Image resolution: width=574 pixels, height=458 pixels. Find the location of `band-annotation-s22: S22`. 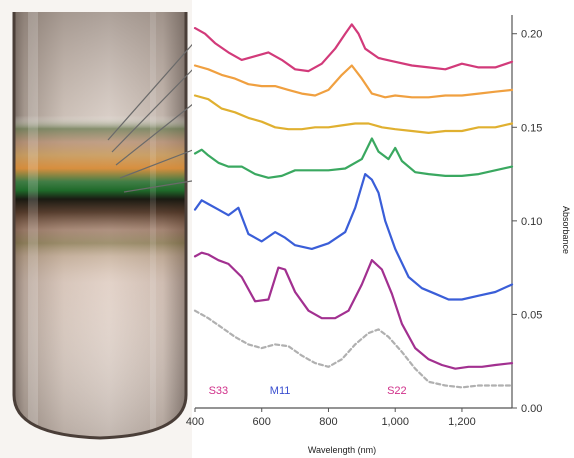

band-annotation-s22: S22 is located at coordinates (397, 391).